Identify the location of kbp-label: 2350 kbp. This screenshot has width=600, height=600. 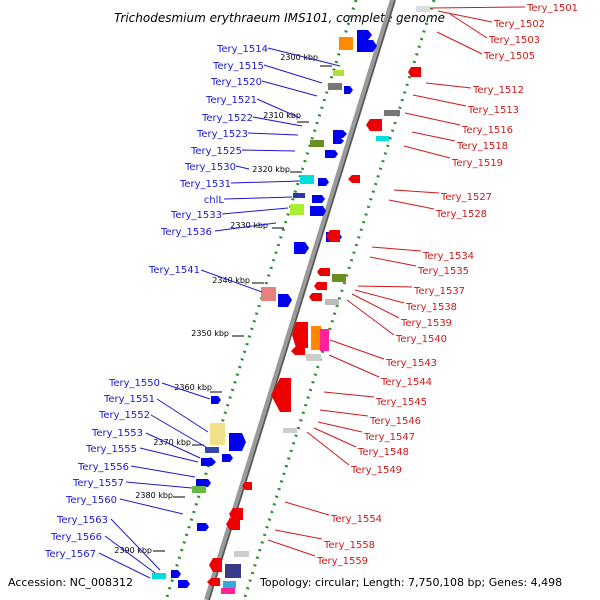
(210, 333).